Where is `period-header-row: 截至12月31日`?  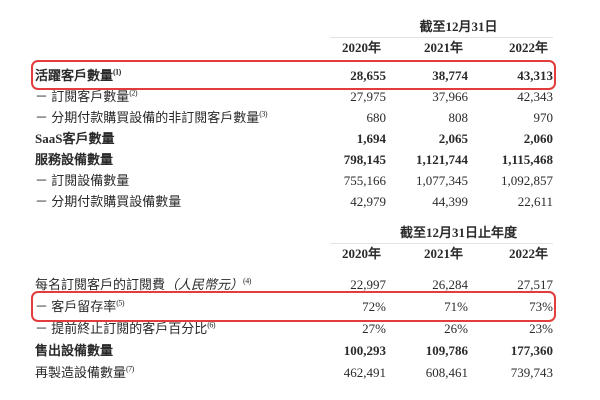
period-header-row: 截至12月31日 is located at coordinates (294, 27).